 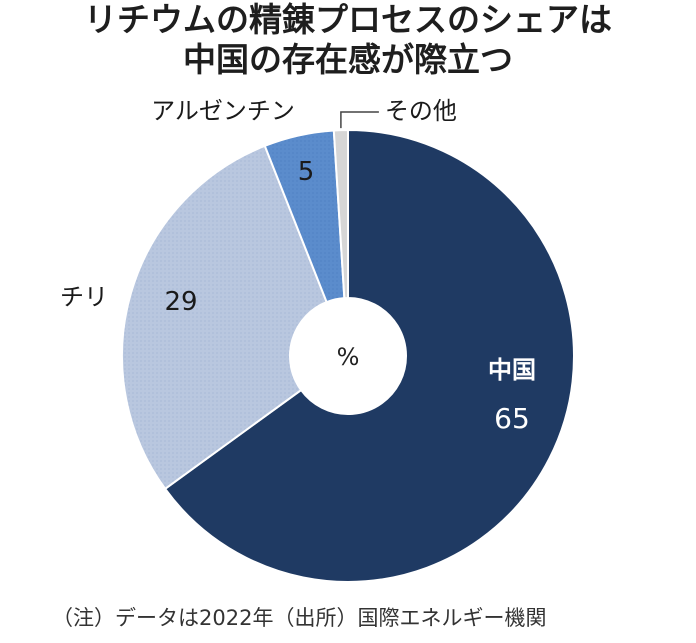 I want to click on category-label-chile: チリ, so click(x=84, y=297).